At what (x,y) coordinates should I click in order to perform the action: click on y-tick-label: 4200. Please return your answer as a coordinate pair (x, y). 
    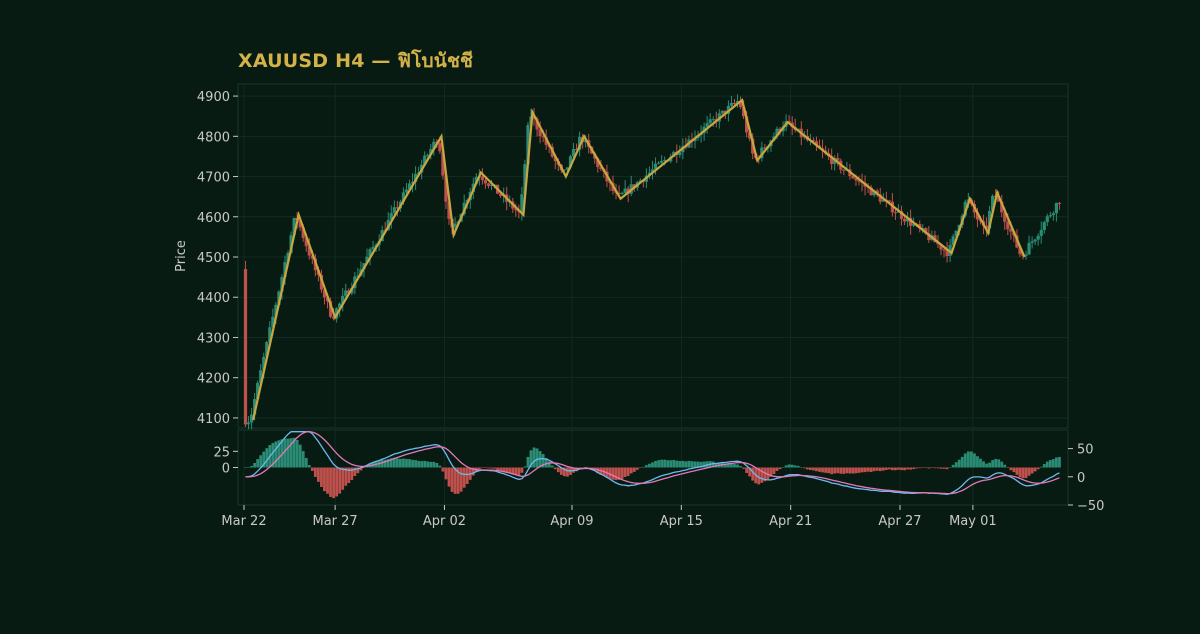
    Looking at the image, I should click on (213, 379).